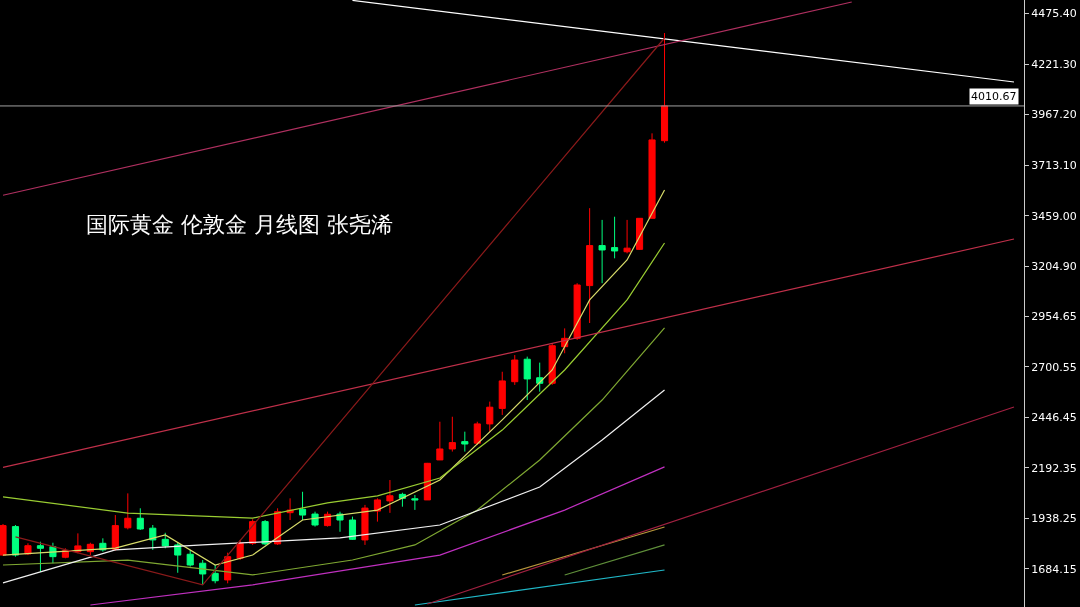  What do you see at coordinates (994, 96) in the screenshot?
I see `ref-line-label: 4010.67` at bounding box center [994, 96].